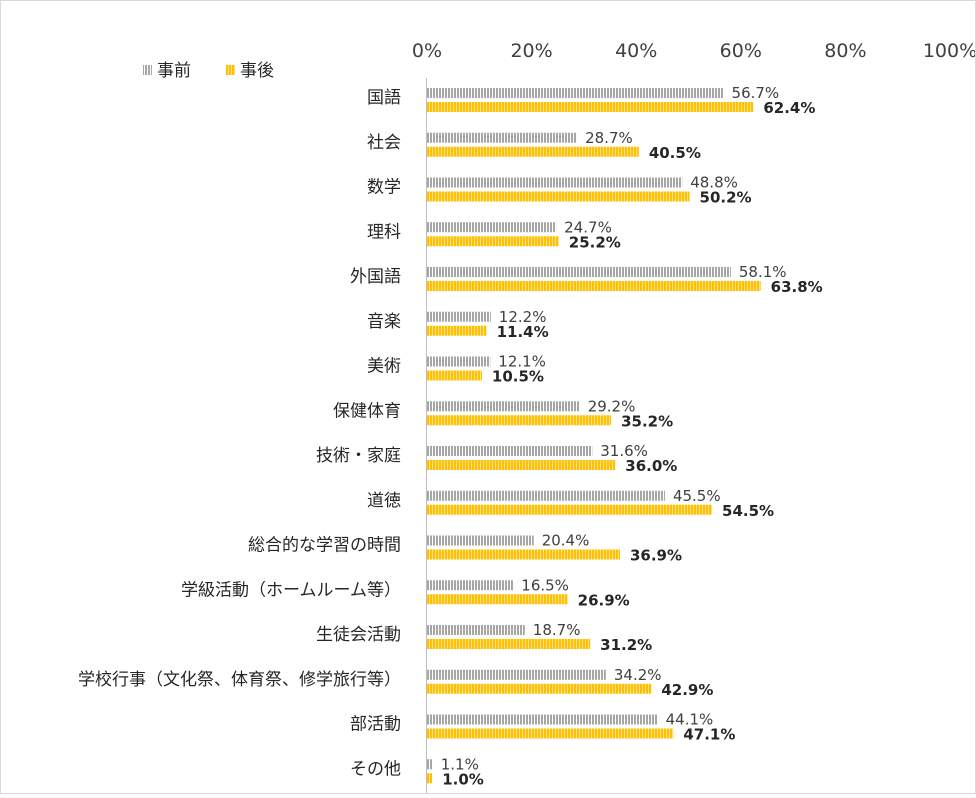  Describe the element at coordinates (656, 556) in the screenshot. I see `data-label-post: 36.9%` at that location.